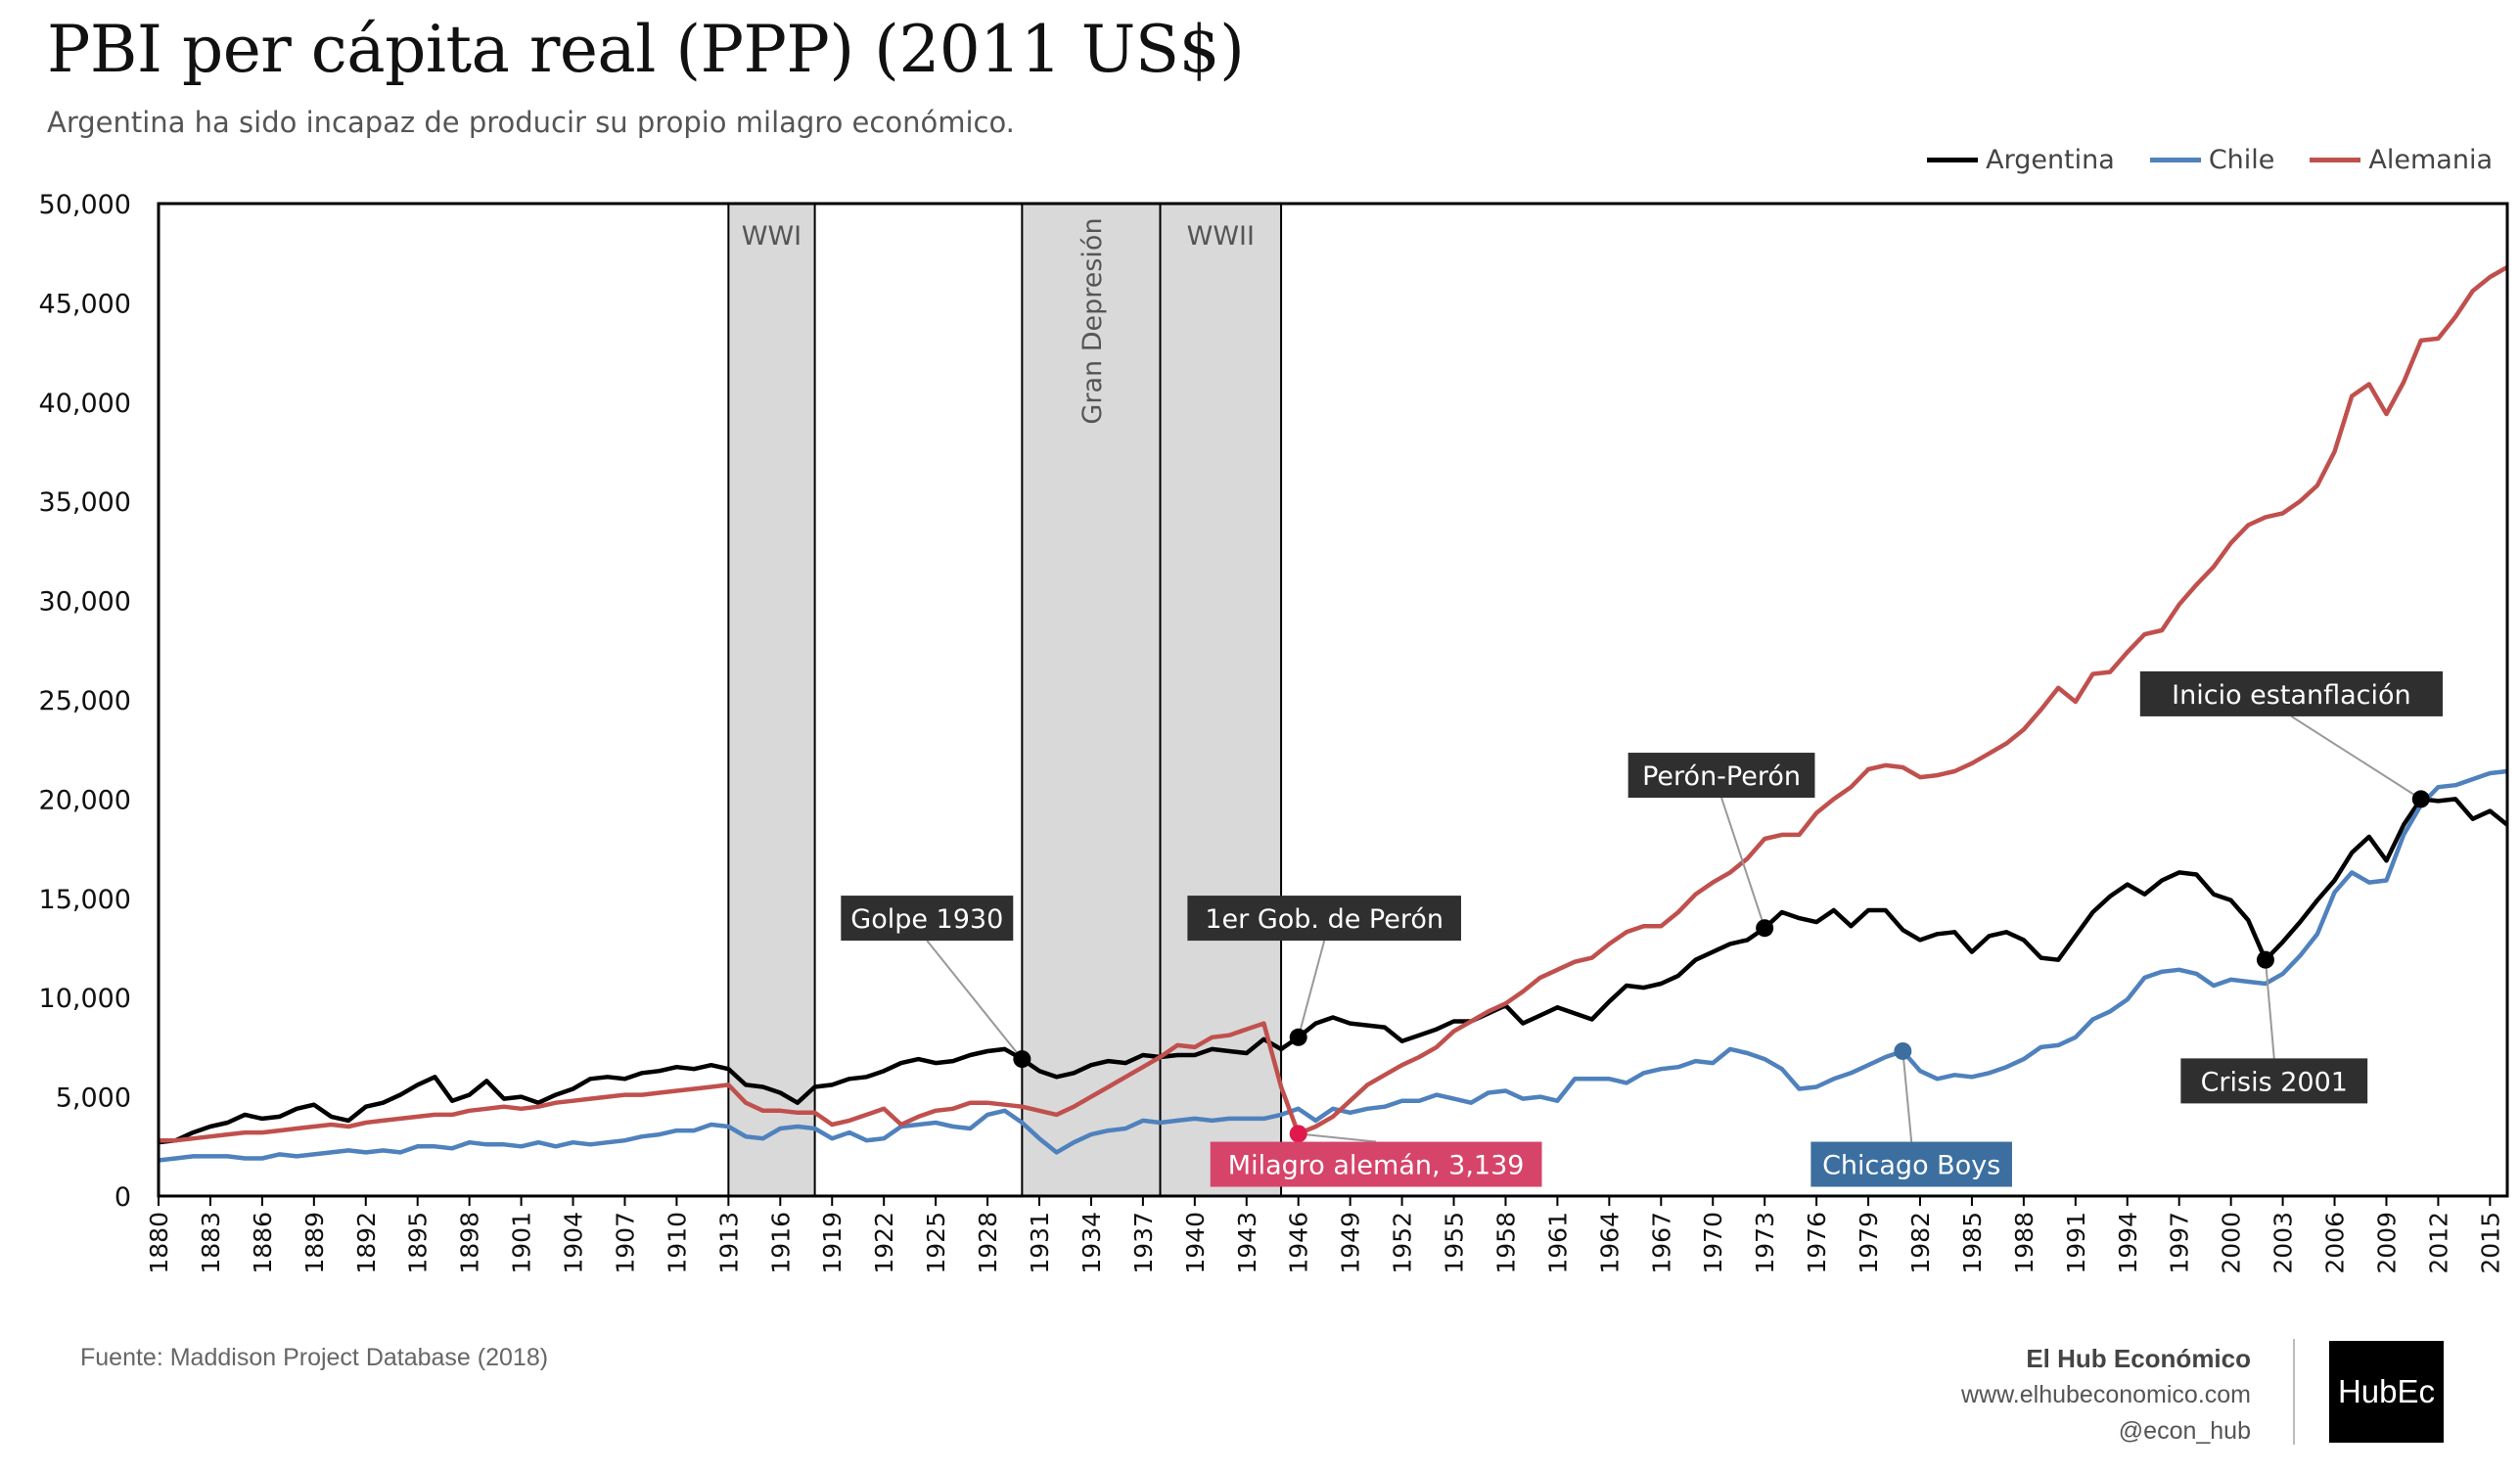 The width and height of the screenshot is (2520, 1474). I want to click on x-tick-label: 1892, so click(366, 1243).